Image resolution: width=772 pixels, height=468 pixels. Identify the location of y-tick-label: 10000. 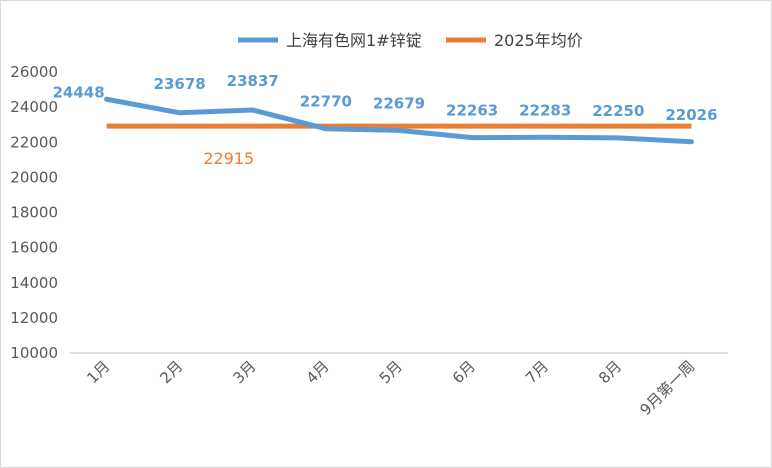
(34, 353).